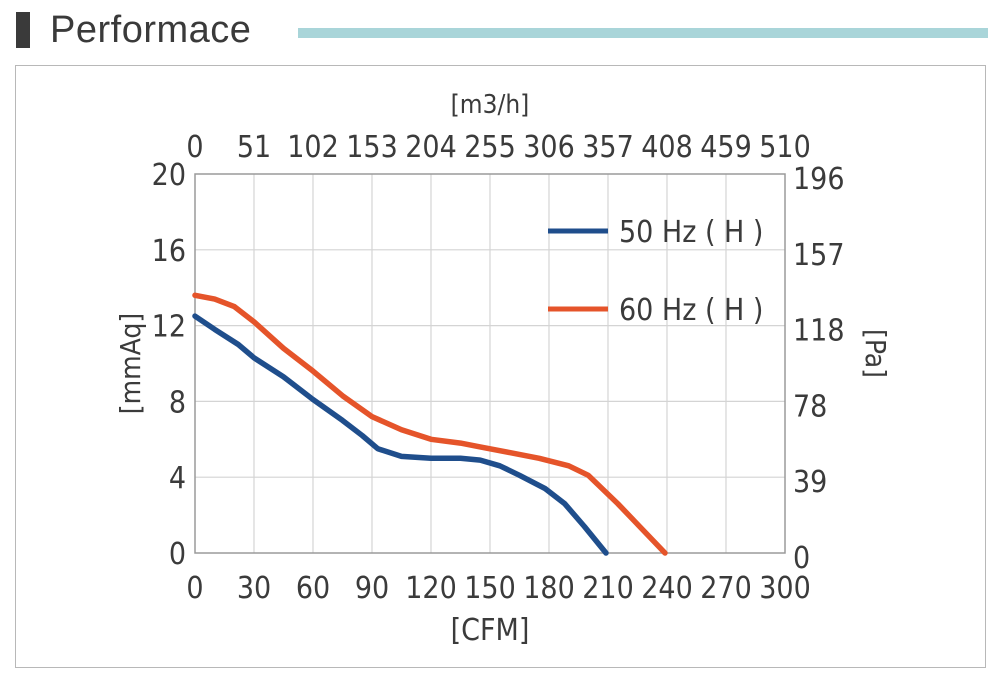 The width and height of the screenshot is (1002, 686). What do you see at coordinates (667, 147) in the screenshot?
I see `x2-tick-label: 408` at bounding box center [667, 147].